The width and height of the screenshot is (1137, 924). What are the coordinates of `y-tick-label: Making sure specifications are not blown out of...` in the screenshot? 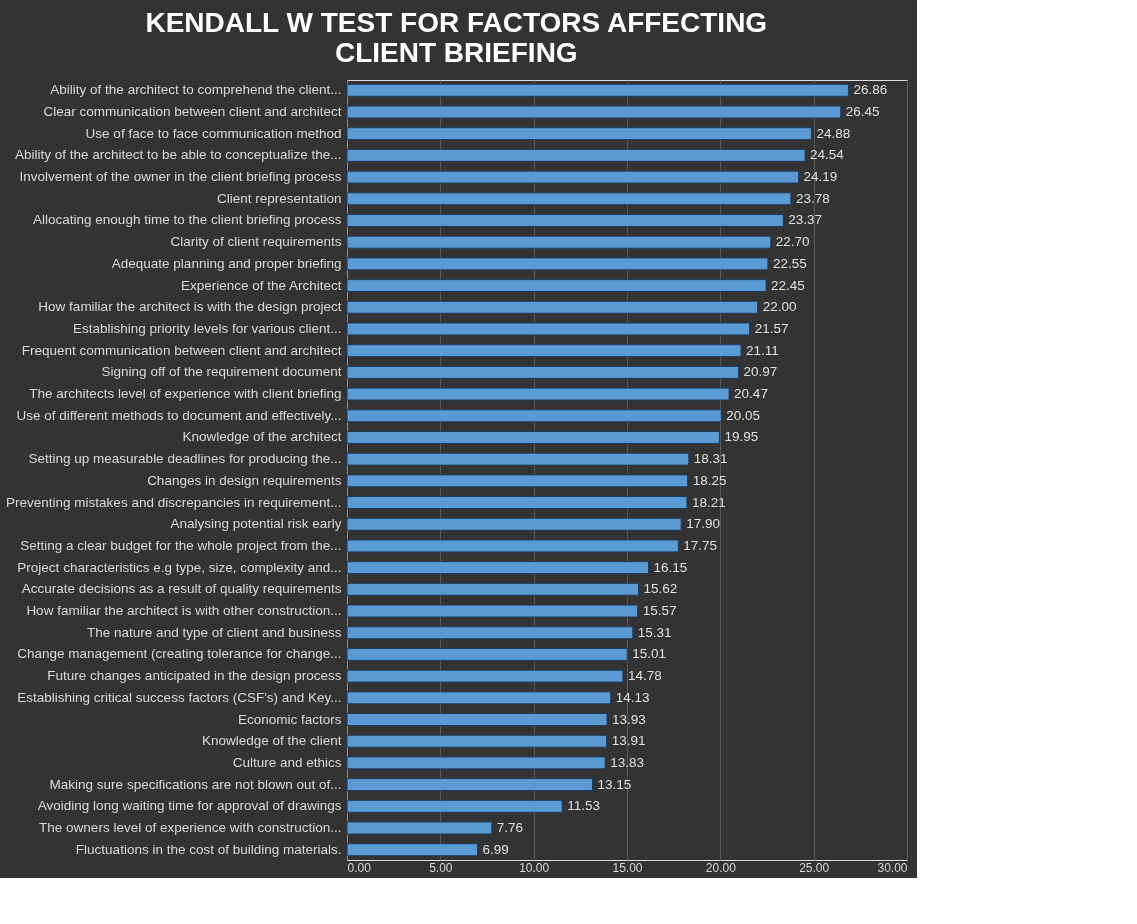 It's located at (195, 784).